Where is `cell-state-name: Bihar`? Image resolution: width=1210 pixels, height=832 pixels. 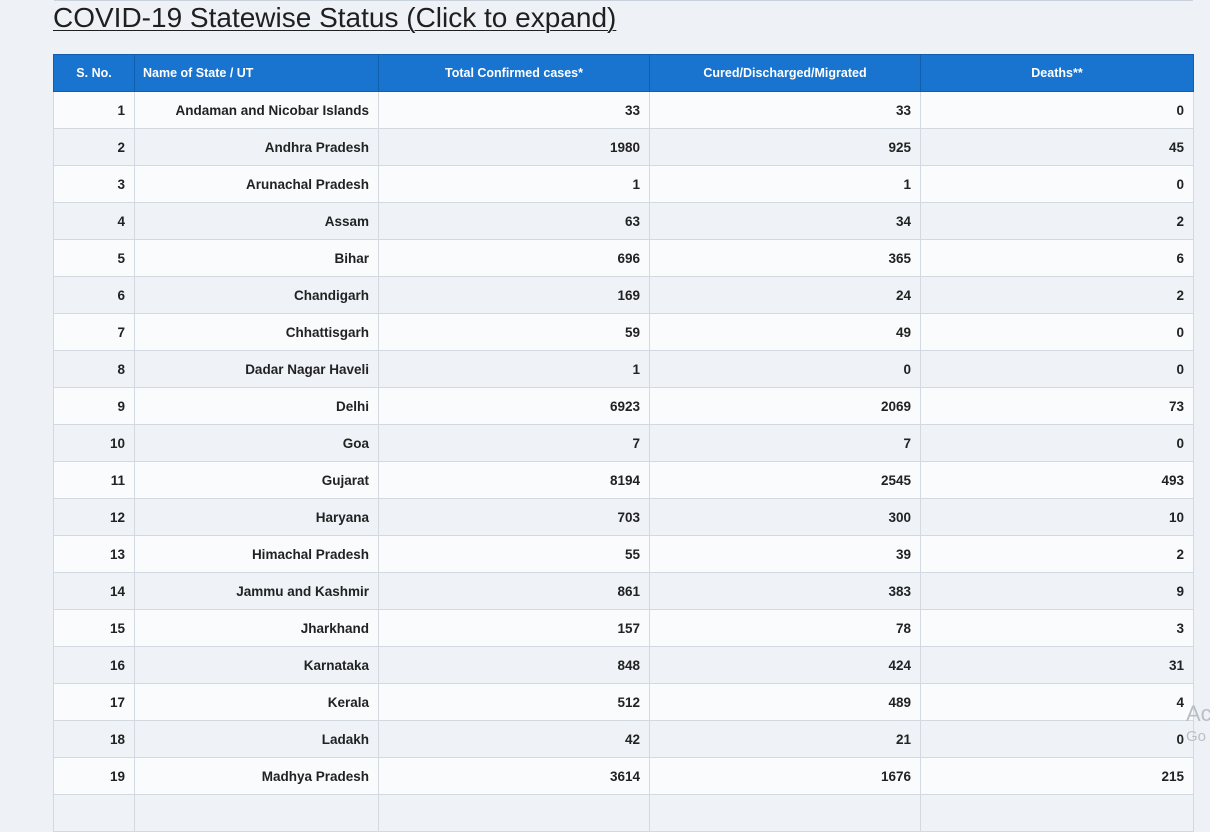
cell-state-name: Bihar is located at coordinates (256, 258).